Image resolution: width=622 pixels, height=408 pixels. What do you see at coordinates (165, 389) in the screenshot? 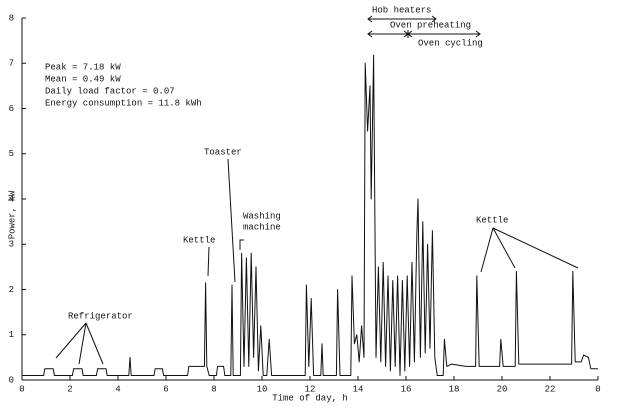
I see `x-tick-label: 6` at bounding box center [165, 389].